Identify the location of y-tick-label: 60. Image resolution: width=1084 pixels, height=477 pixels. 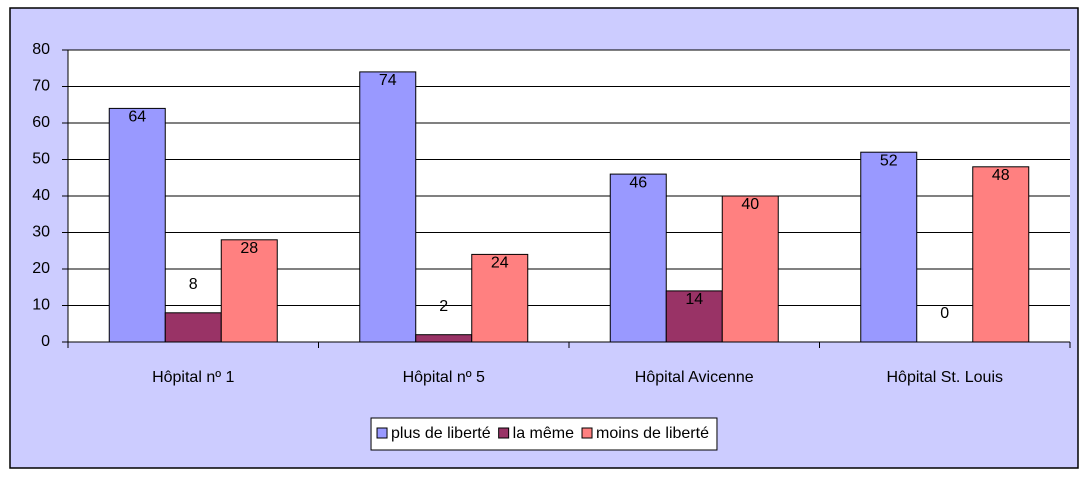
(41, 122).